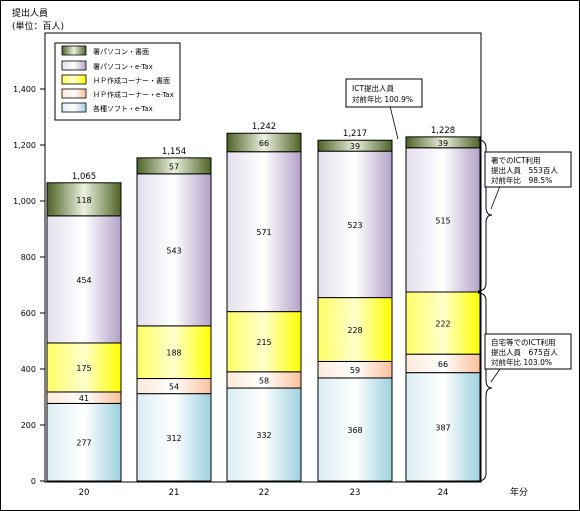 The image size is (580, 511). What do you see at coordinates (84, 177) in the screenshot?
I see `bar-total-label: 1,065` at bounding box center [84, 177].